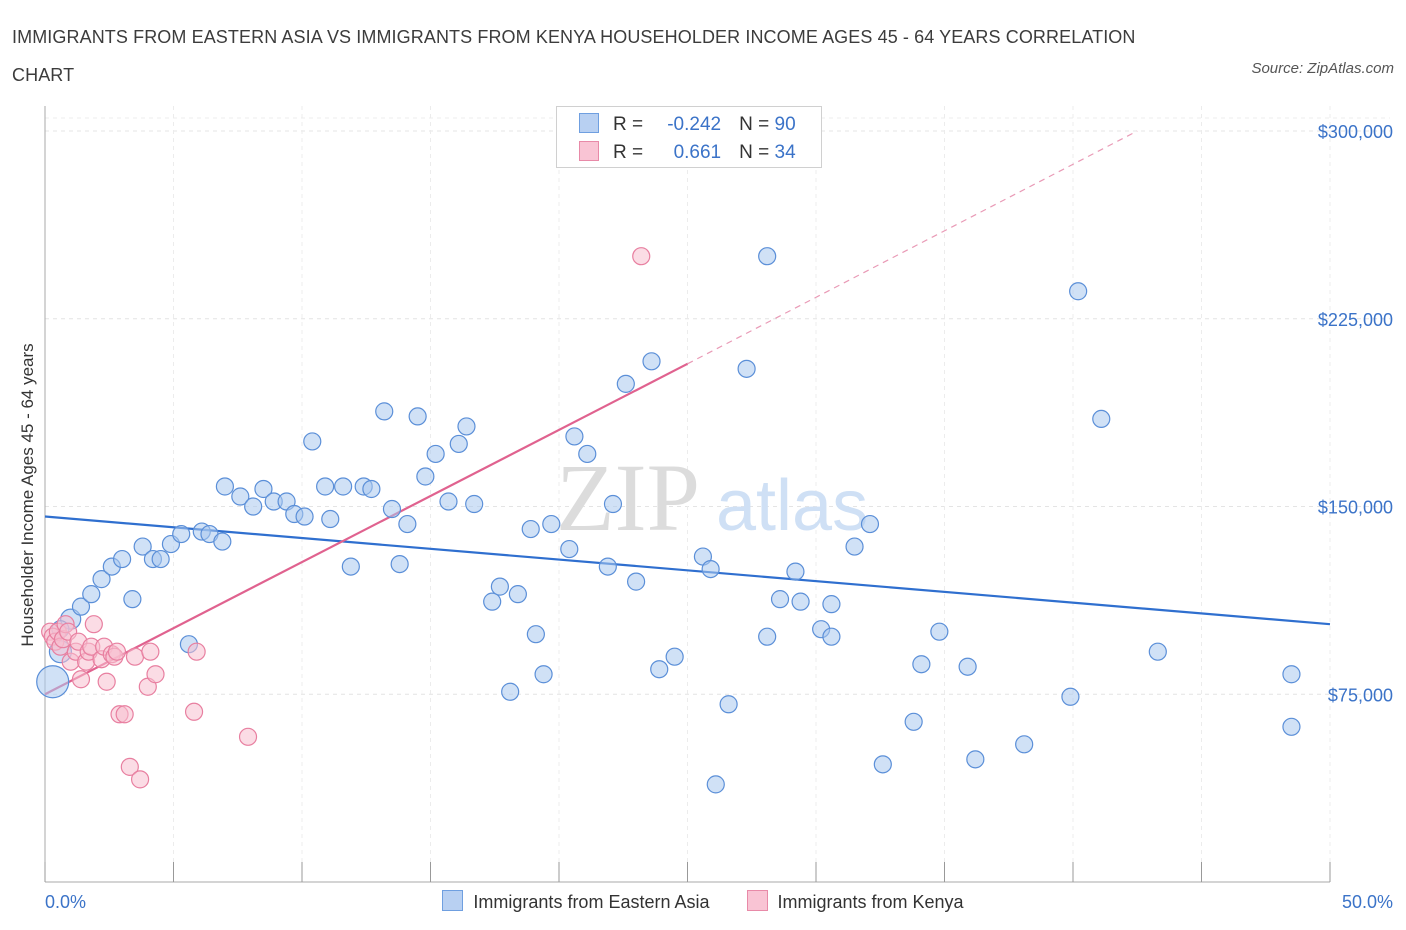 The image size is (1406, 930). What do you see at coordinates (785, 152) in the screenshot?
I see `n-value-kenya: 34` at bounding box center [785, 152].